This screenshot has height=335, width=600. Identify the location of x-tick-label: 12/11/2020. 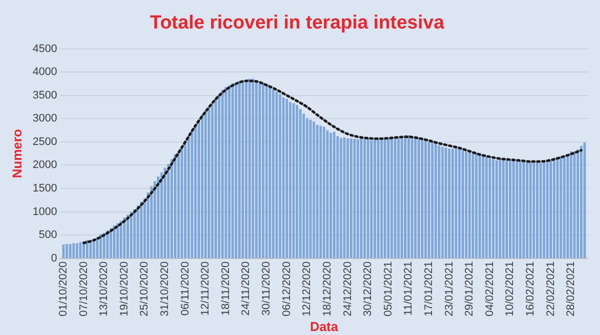
(206, 288).